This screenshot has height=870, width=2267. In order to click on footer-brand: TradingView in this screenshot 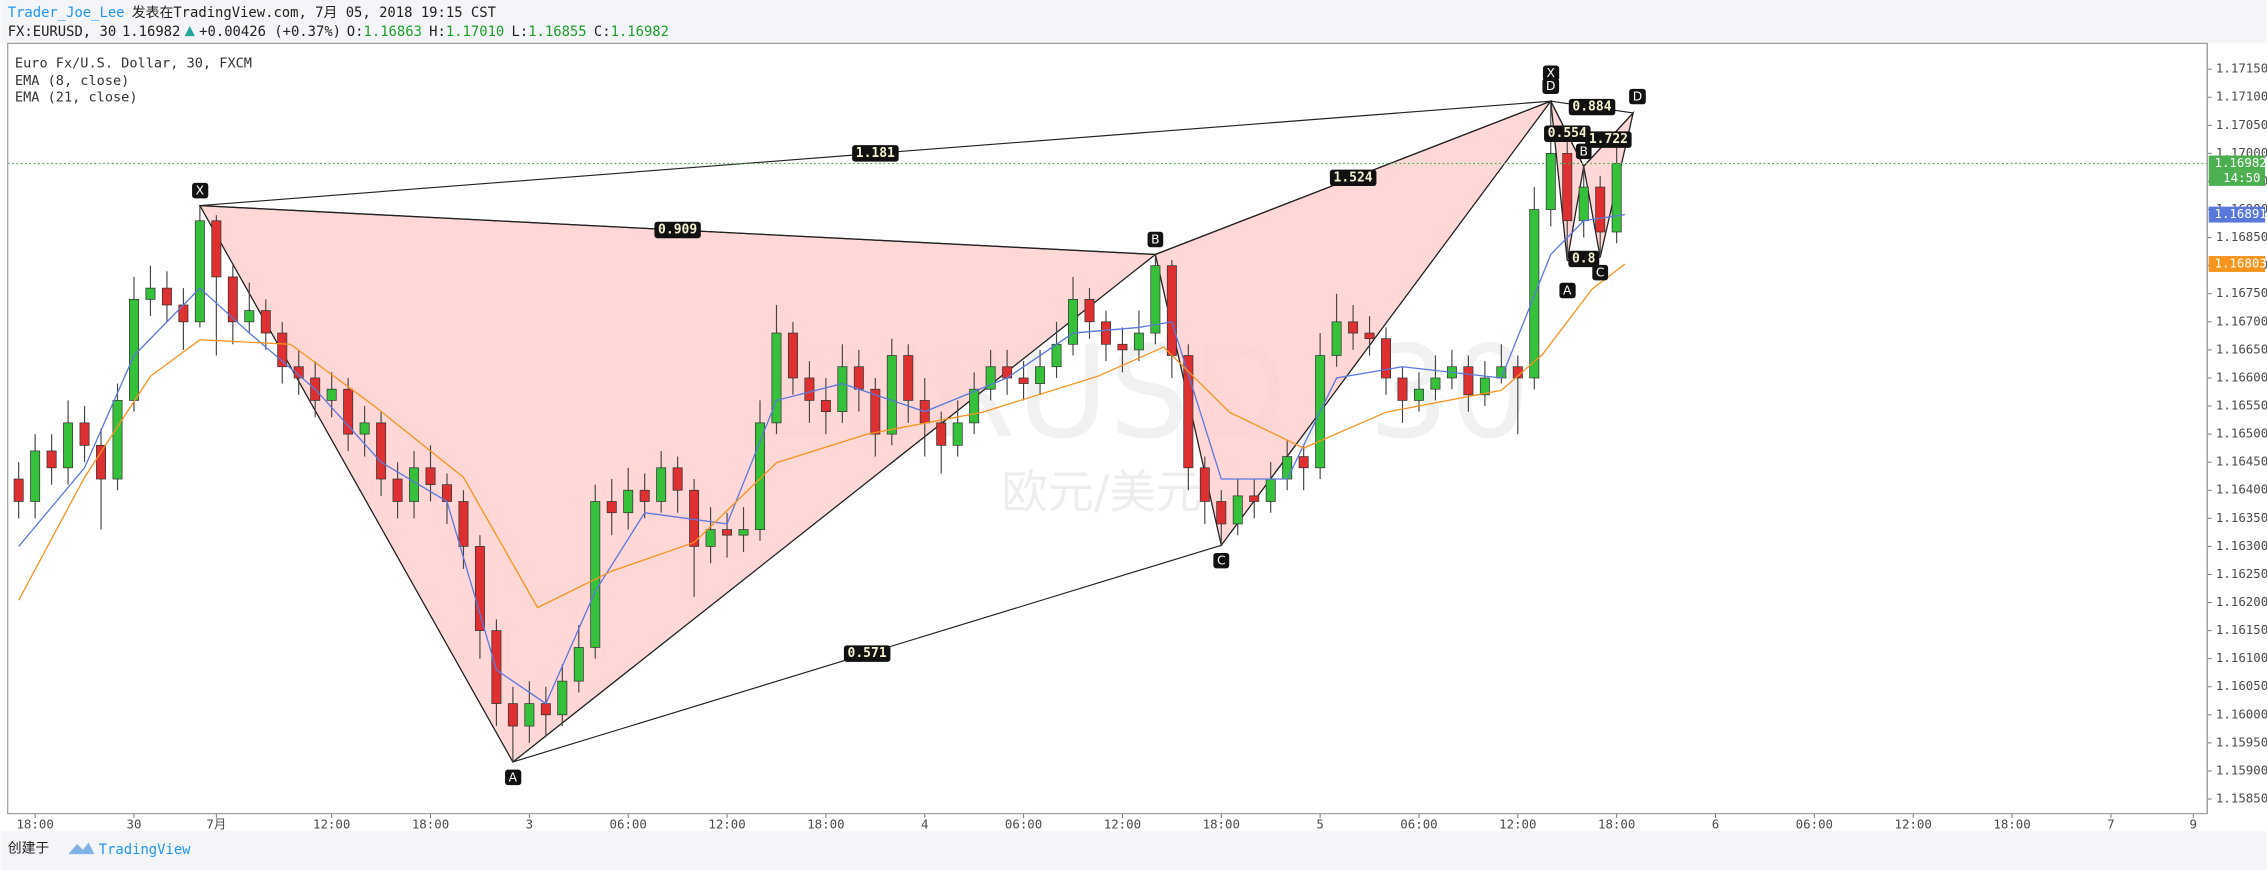, I will do `click(145, 850)`.